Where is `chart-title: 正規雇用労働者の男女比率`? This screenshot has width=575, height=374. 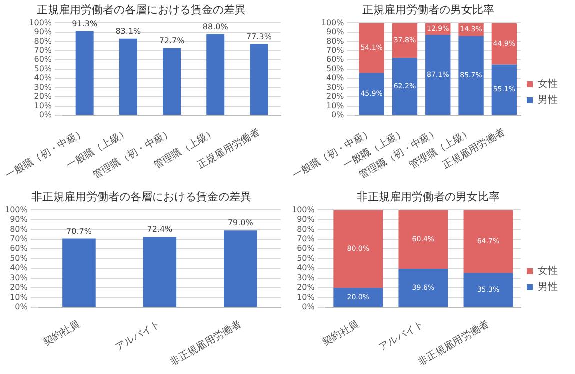
chart-title: 正規雇用労働者の男女比率 is located at coordinates (428, 9).